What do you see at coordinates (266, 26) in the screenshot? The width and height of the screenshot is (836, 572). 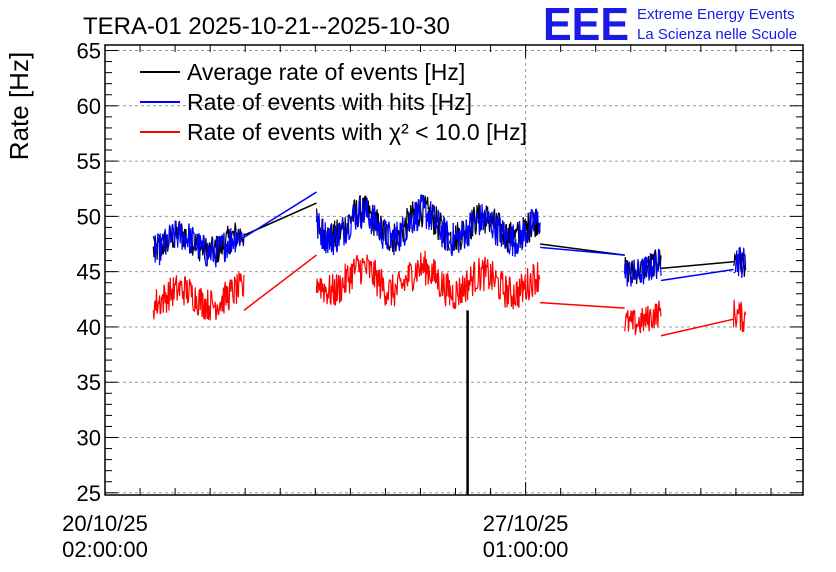 I see `chart-title: TERA-01 2025-10-21--2025-10-30` at bounding box center [266, 26].